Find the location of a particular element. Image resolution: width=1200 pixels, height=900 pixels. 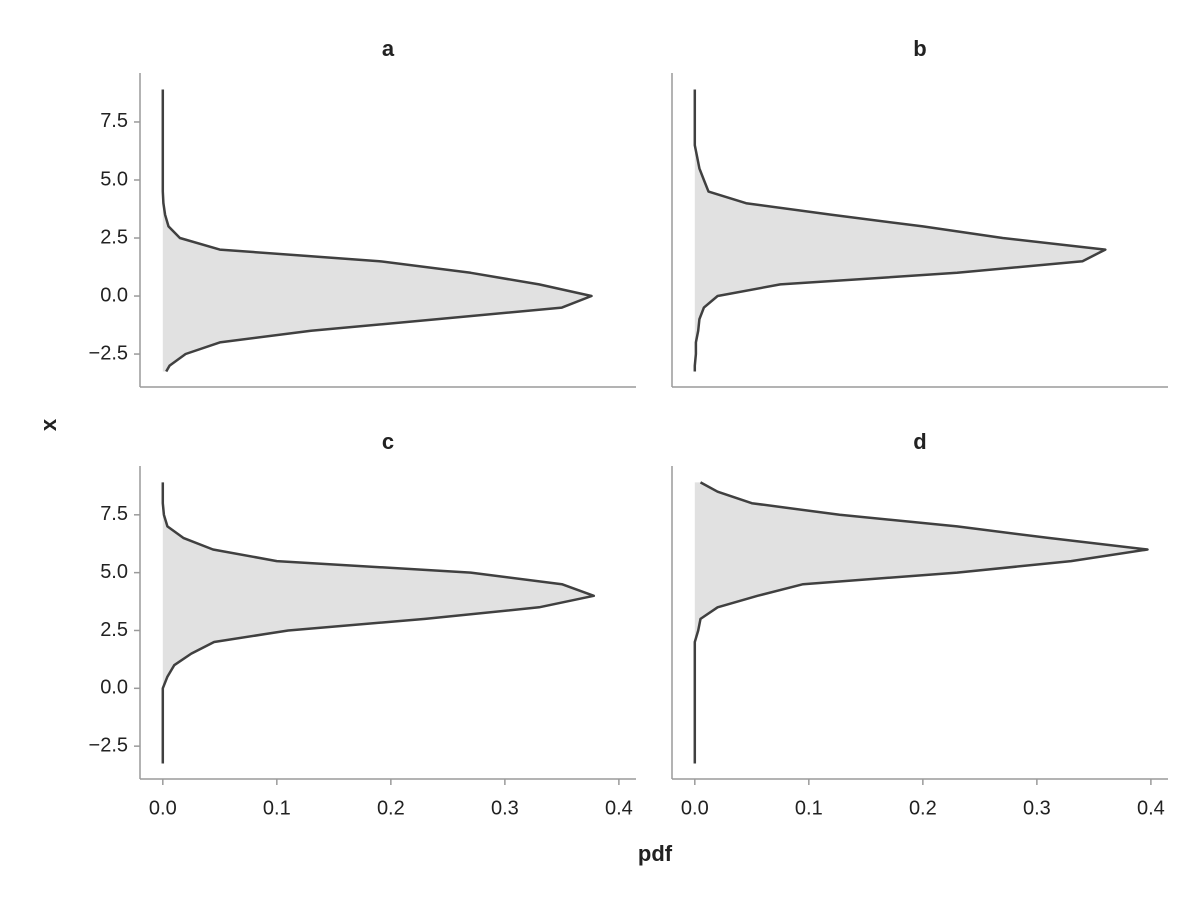

panel-title: a is located at coordinates (388, 48).